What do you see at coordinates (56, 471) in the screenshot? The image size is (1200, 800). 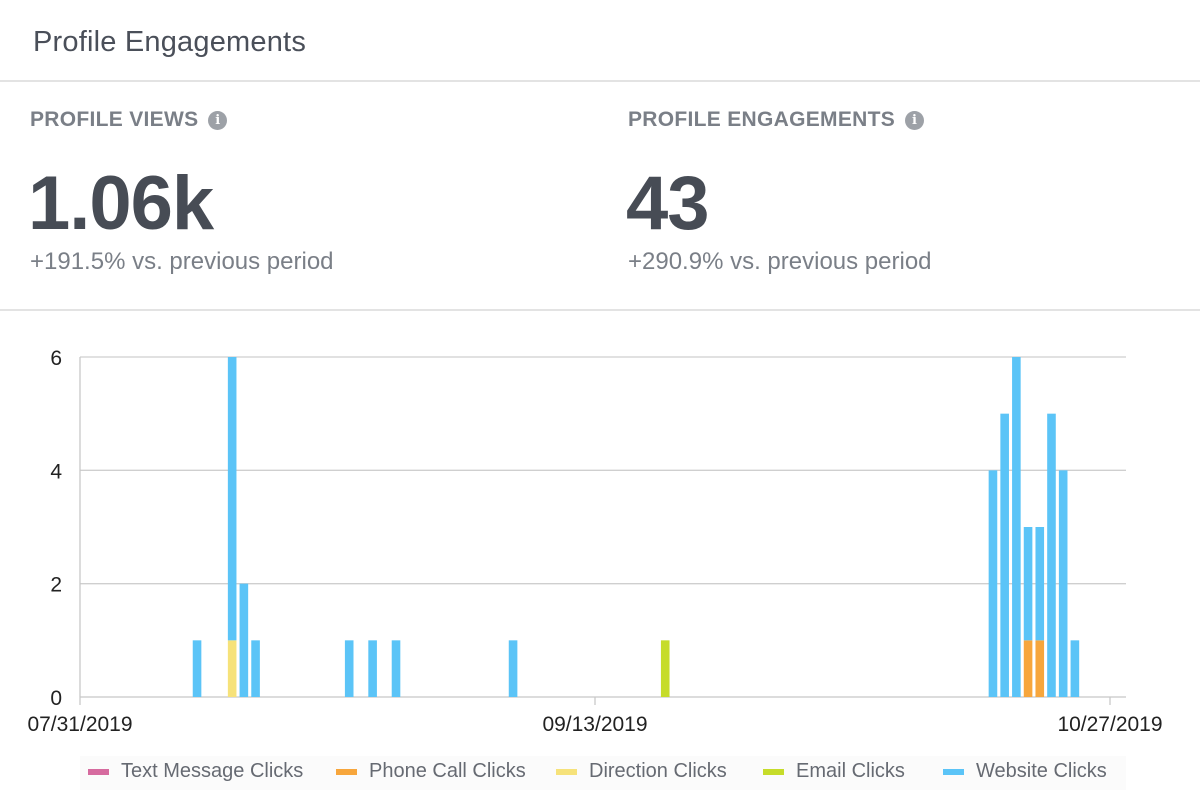 I see `y-tick-label: 4` at bounding box center [56, 471].